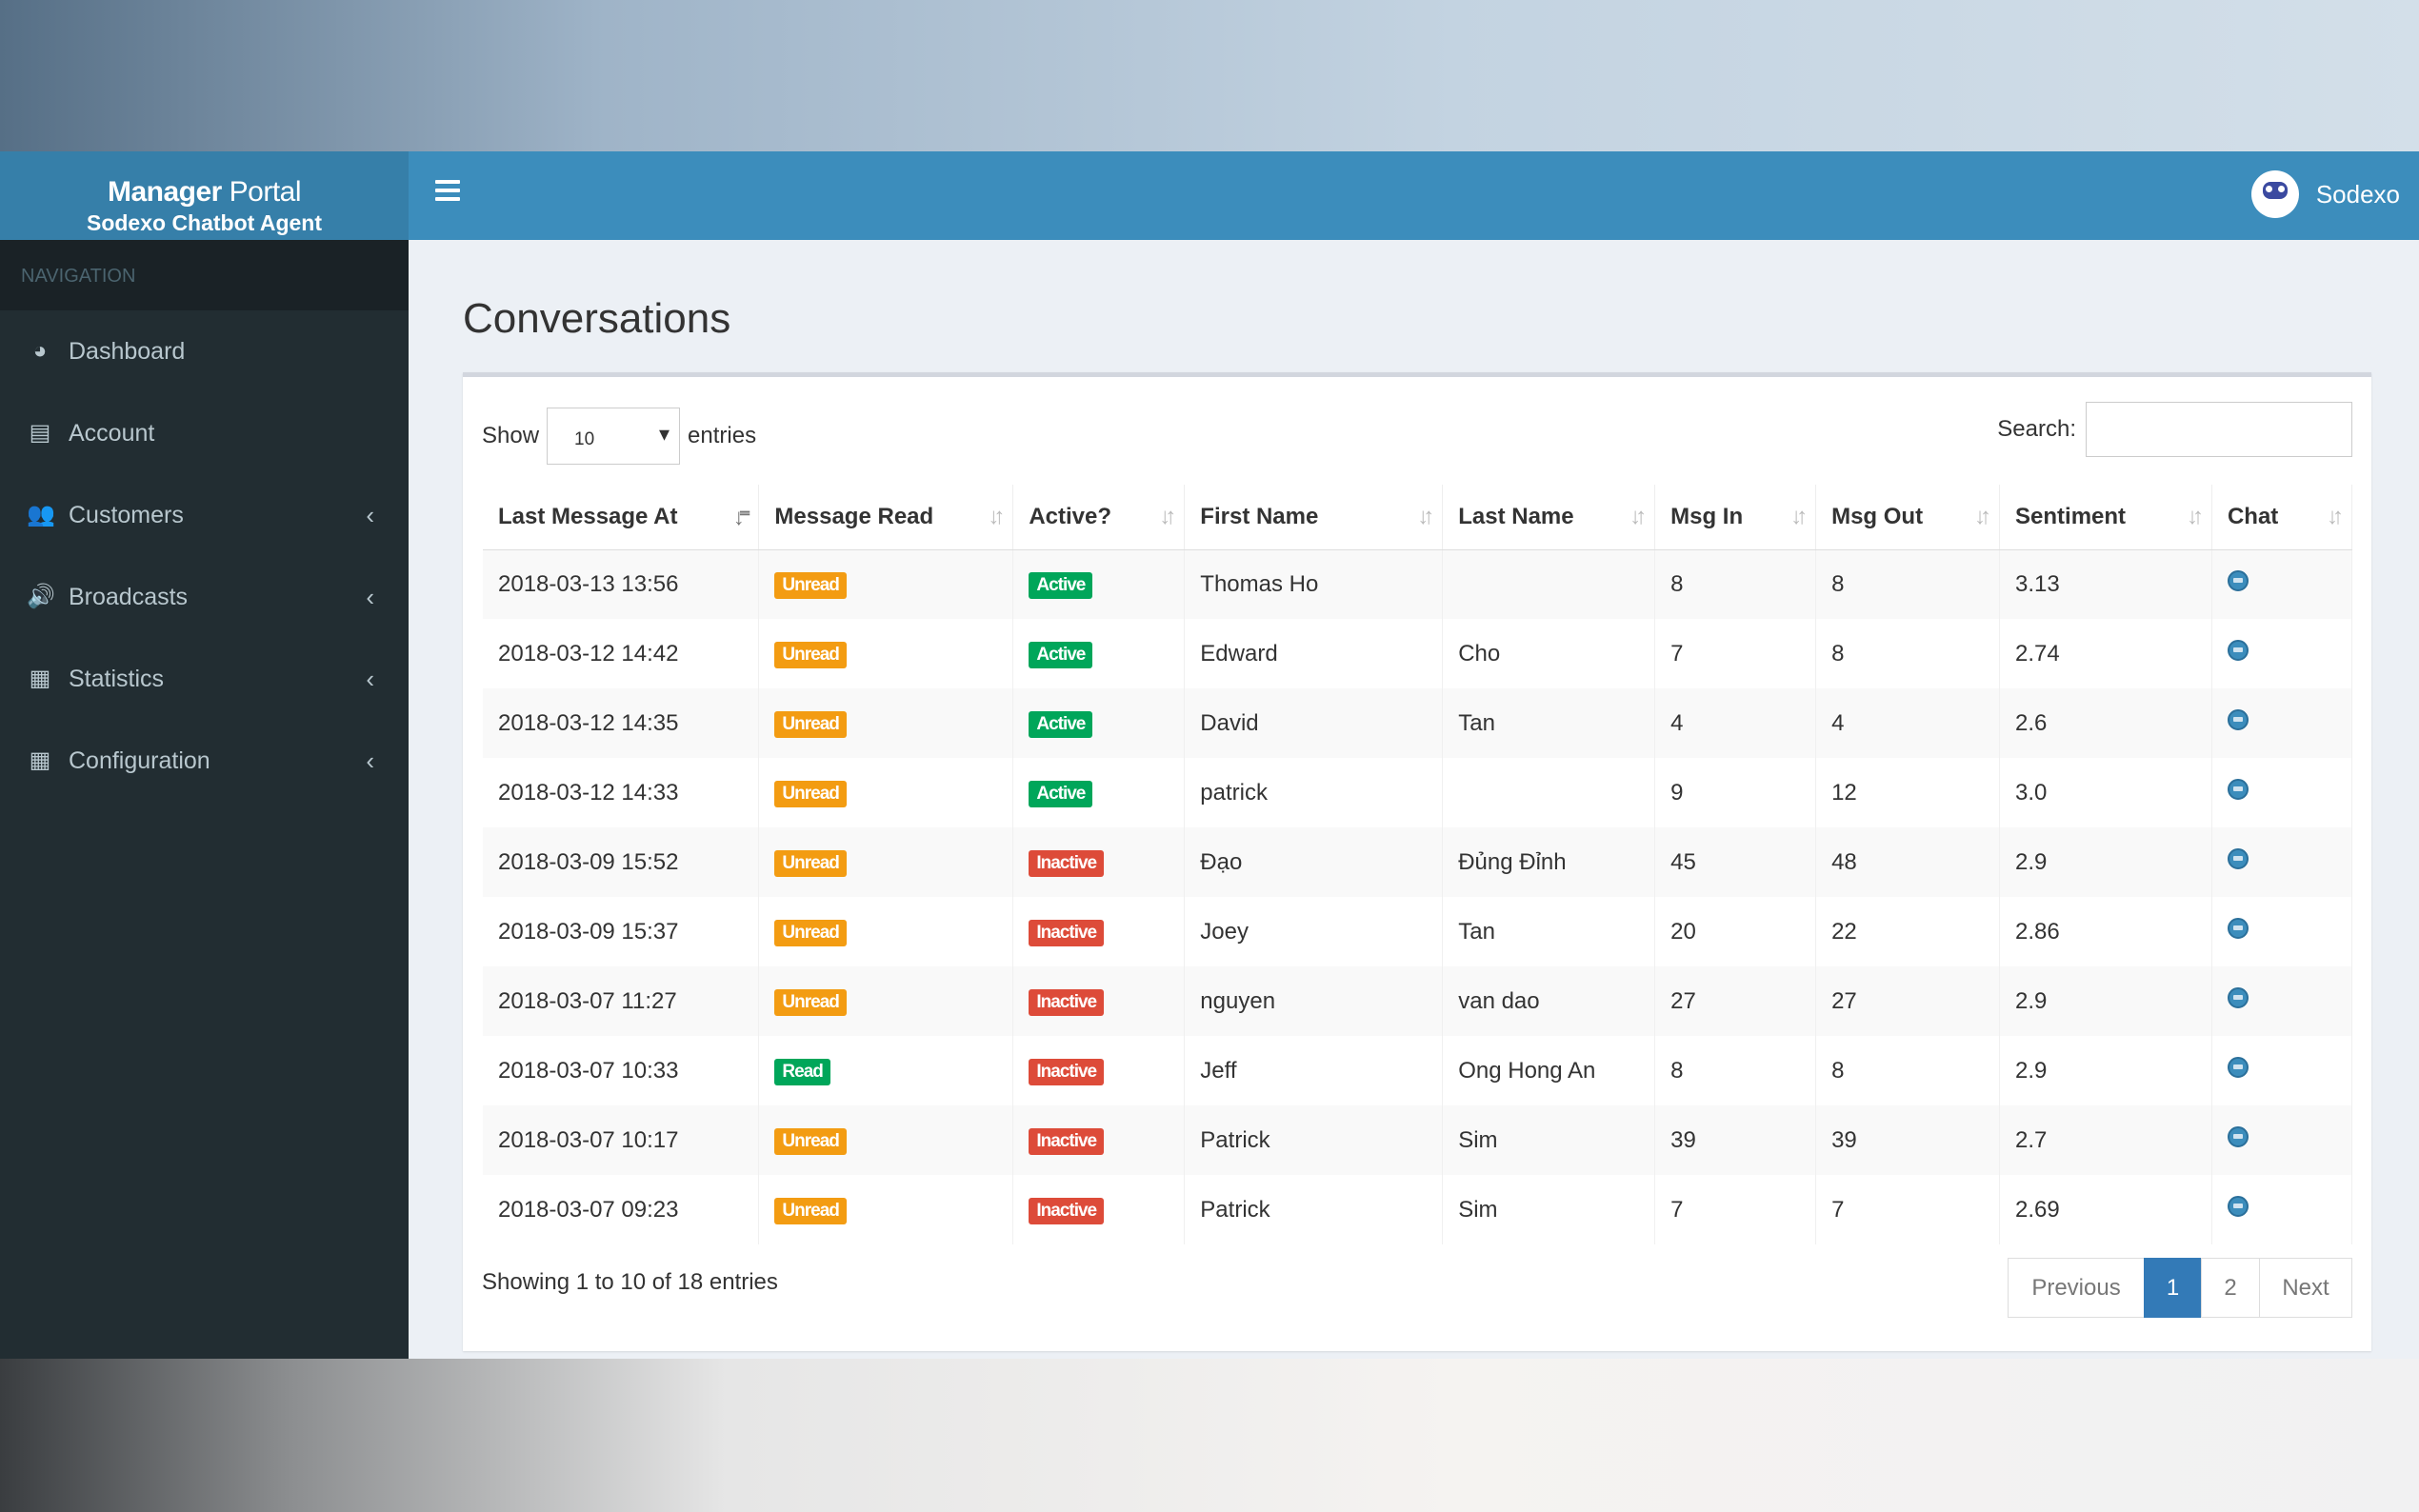 Image resolution: width=2419 pixels, height=1512 pixels. What do you see at coordinates (621, 584) in the screenshot?
I see `cell-0: 2018-03-13 13:56` at bounding box center [621, 584].